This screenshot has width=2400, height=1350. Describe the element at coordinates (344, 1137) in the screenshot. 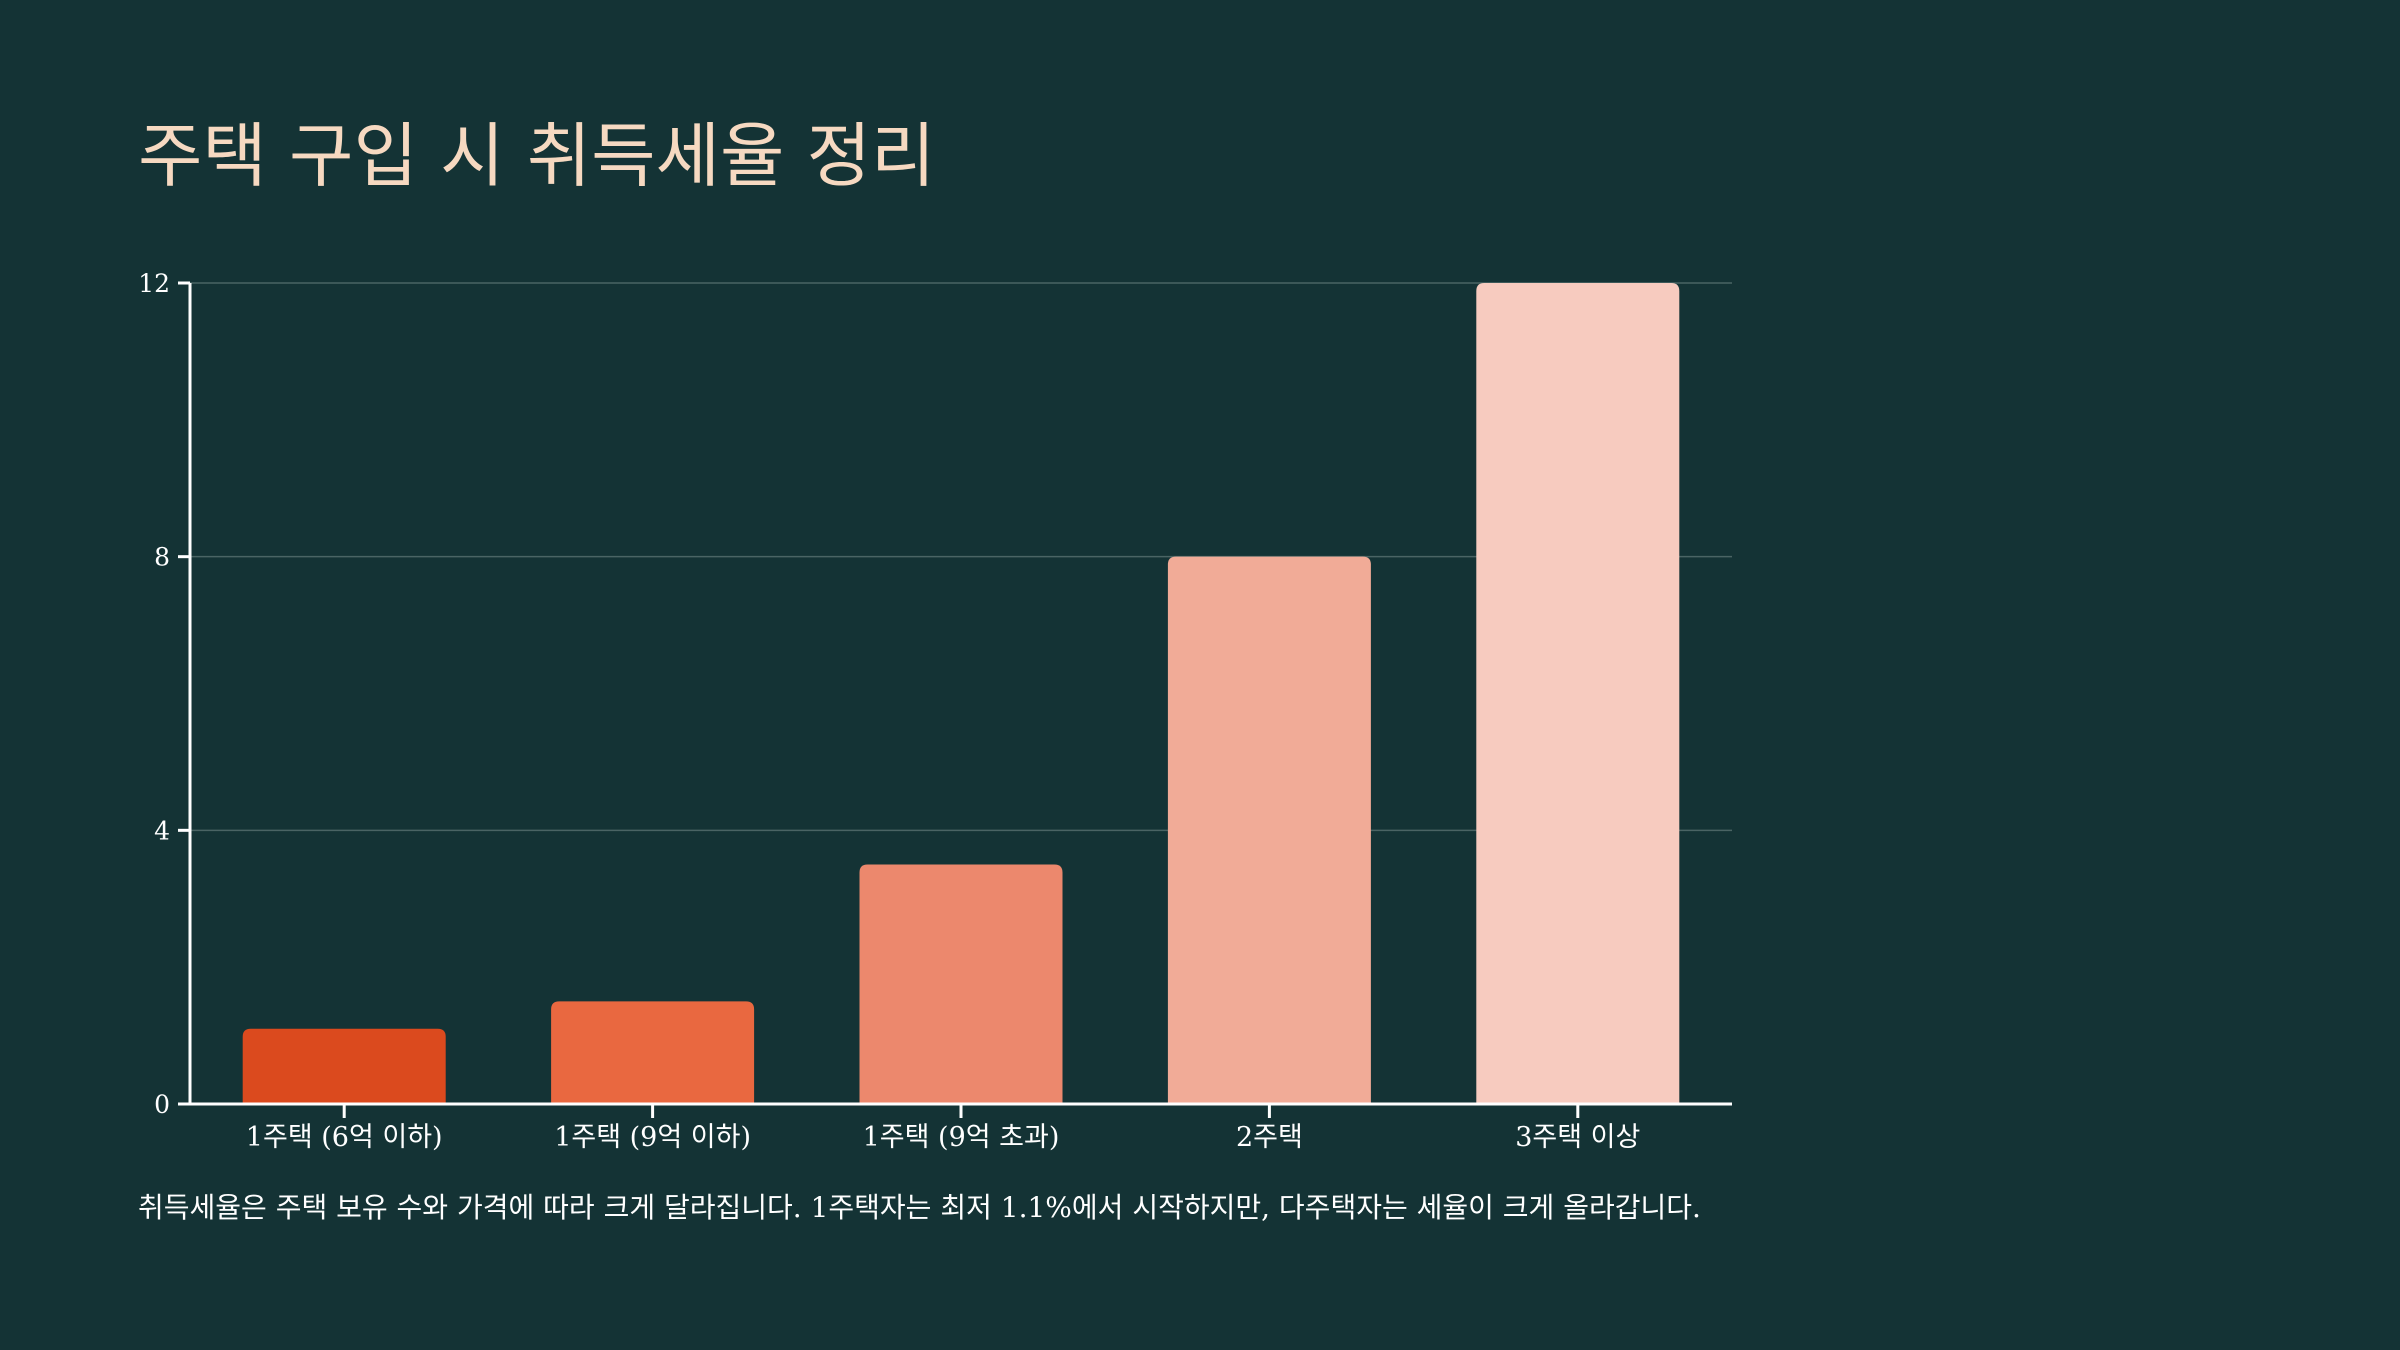

I see `x-tick-label: 1주택 (6억 이하)` at that location.